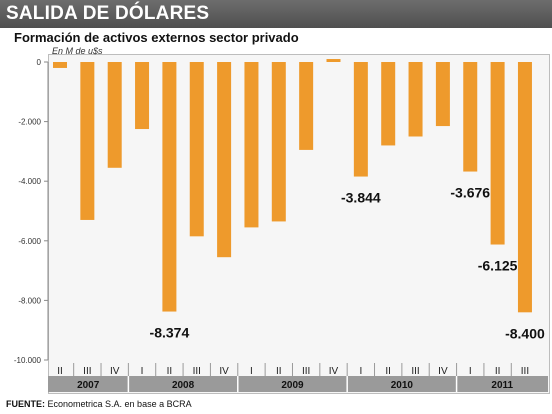 The image size is (552, 414). What do you see at coordinates (29, 241) in the screenshot?
I see `y-tick-label: -6.000` at bounding box center [29, 241].